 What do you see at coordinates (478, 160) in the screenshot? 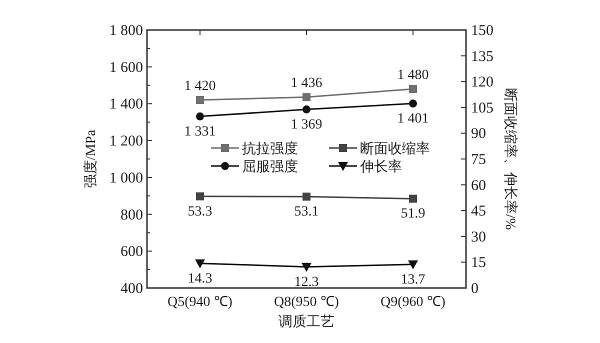
I see `y2-tick-label: 75` at bounding box center [478, 160].